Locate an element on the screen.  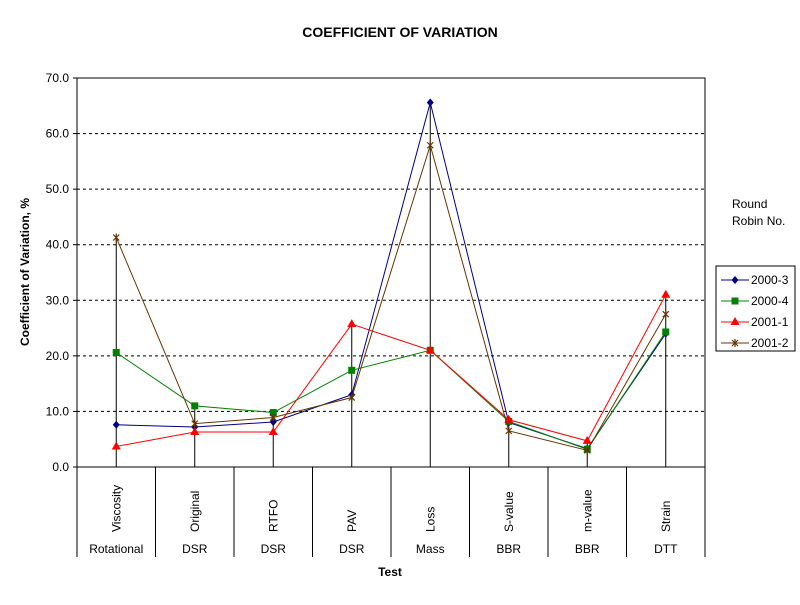
series-line is located at coordinates (391, 390).